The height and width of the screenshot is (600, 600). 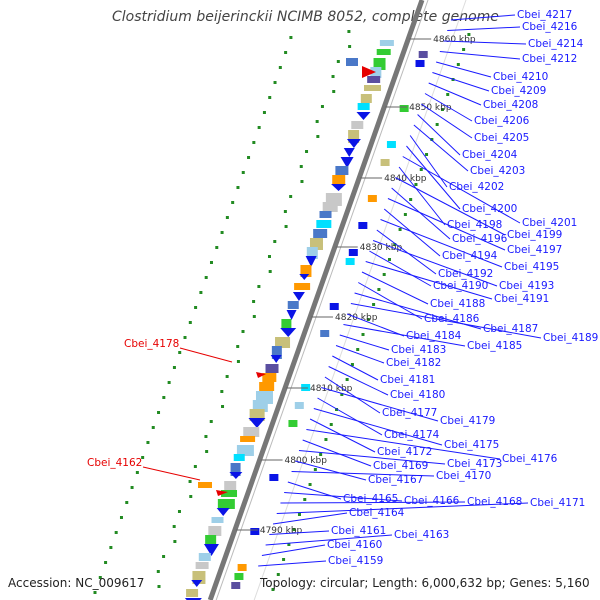 What do you see at coordinates (76, 583) in the screenshot?
I see `accession-text: Accession: NC_009617` at bounding box center [76, 583].